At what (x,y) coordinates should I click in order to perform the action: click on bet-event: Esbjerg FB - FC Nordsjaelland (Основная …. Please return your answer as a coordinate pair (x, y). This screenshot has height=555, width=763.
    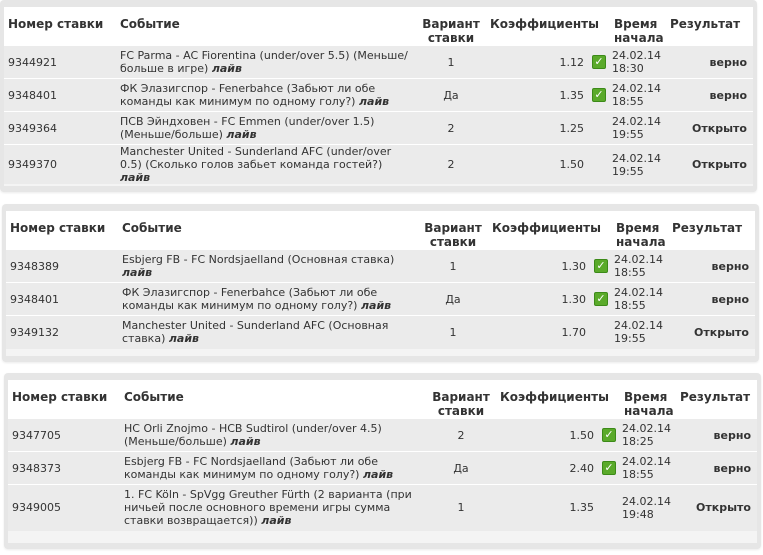
    Looking at the image, I should click on (268, 266).